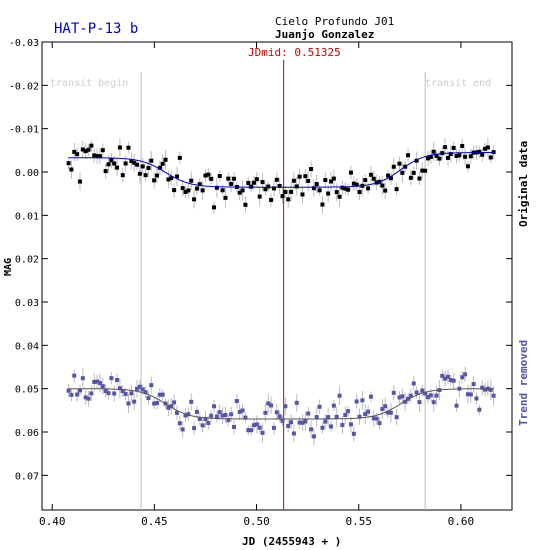 The height and width of the screenshot is (550, 550). What do you see at coordinates (461, 521) in the screenshot?
I see `x-tick-label: 0.60` at bounding box center [461, 521].